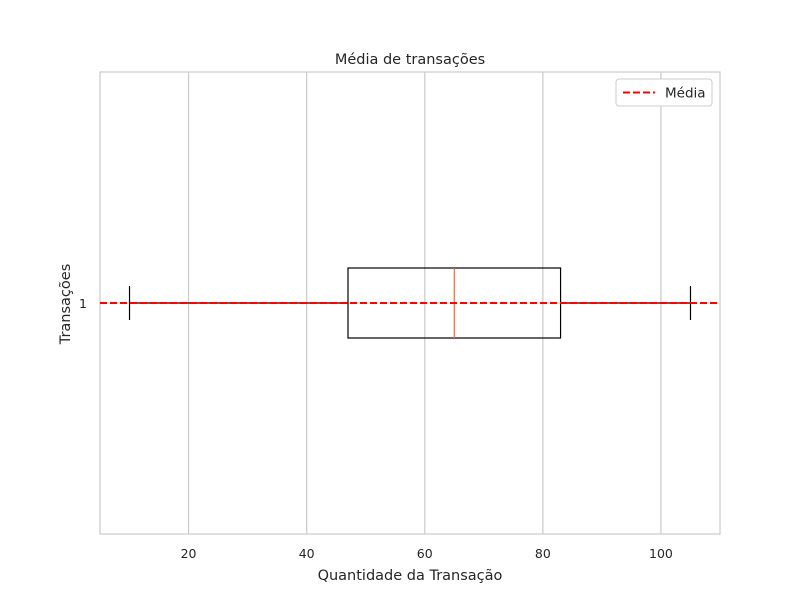 The image size is (800, 604). I want to click on y-tick-layer: 1, so click(83, 303).